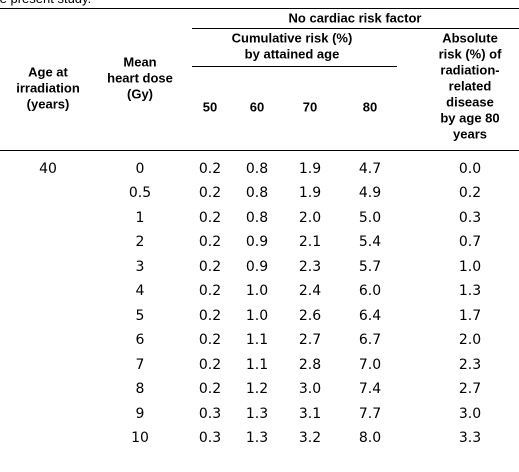 Image resolution: width=519 pixels, height=472 pixels. I want to click on cumulative-cell: 7.4, so click(370, 389).